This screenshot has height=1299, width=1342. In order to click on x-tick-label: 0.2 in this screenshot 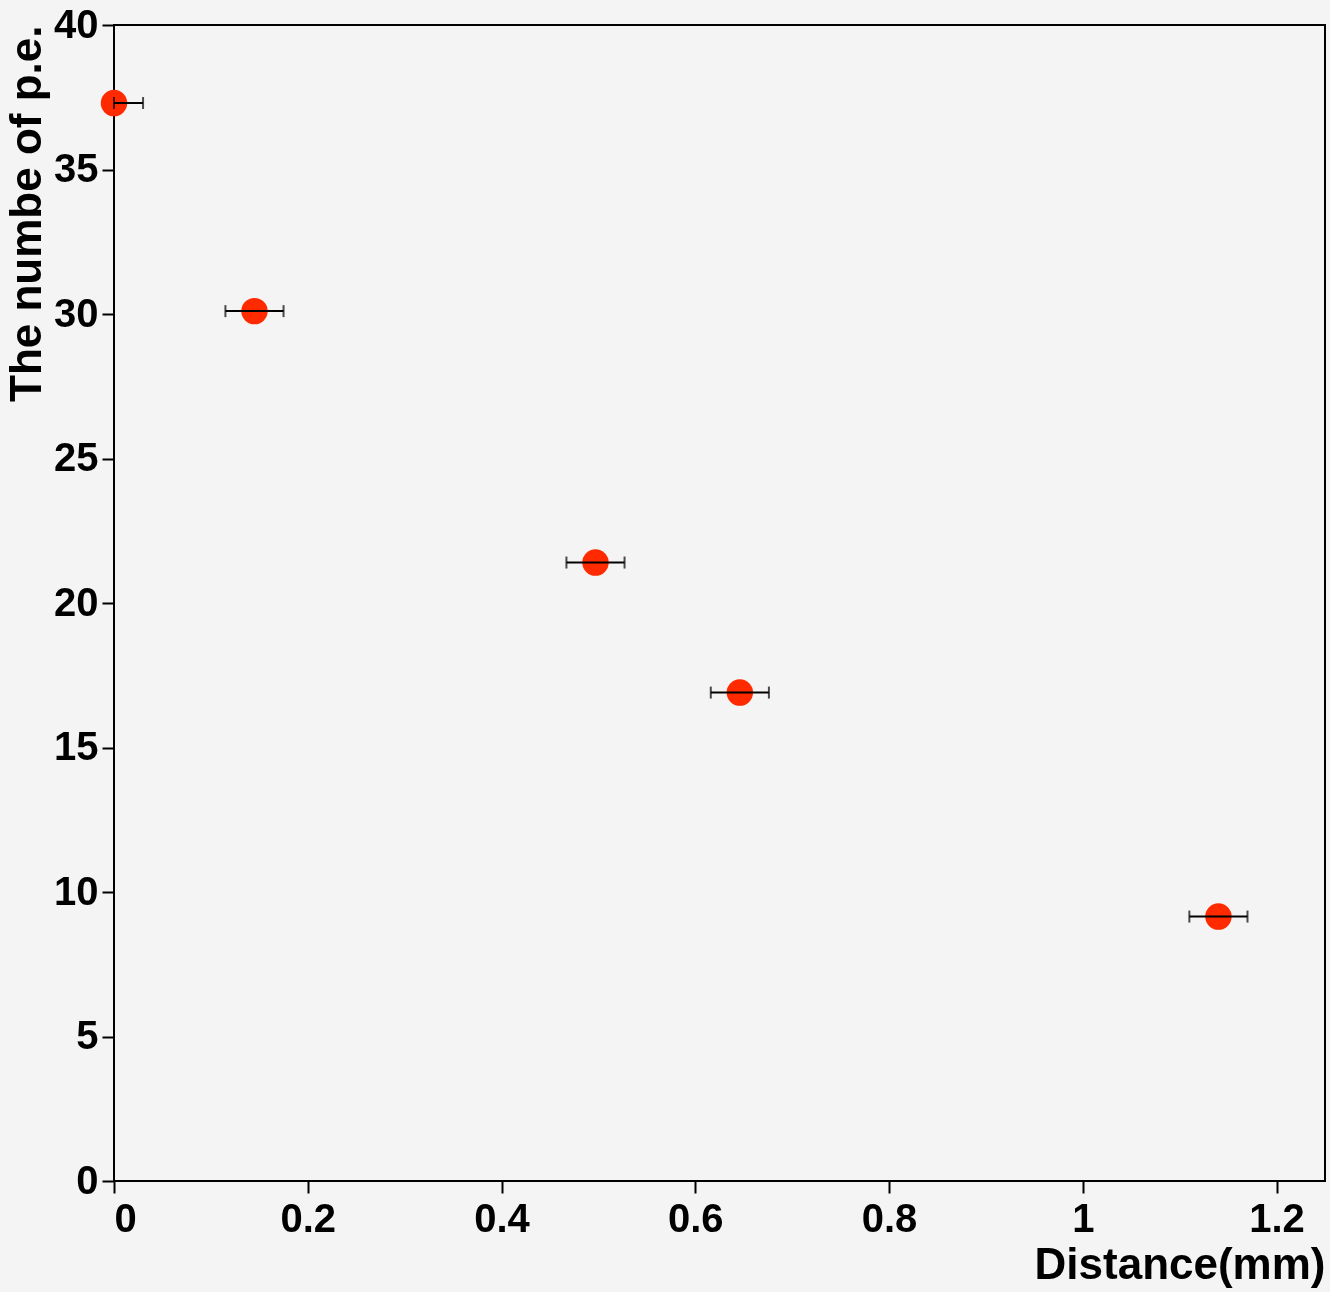, I will do `click(308, 1217)`.